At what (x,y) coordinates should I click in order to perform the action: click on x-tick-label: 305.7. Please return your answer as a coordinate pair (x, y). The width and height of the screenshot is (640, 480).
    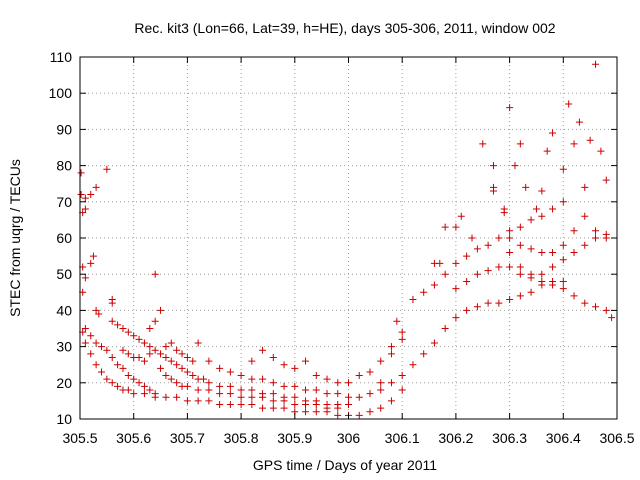
    Looking at the image, I should click on (187, 438).